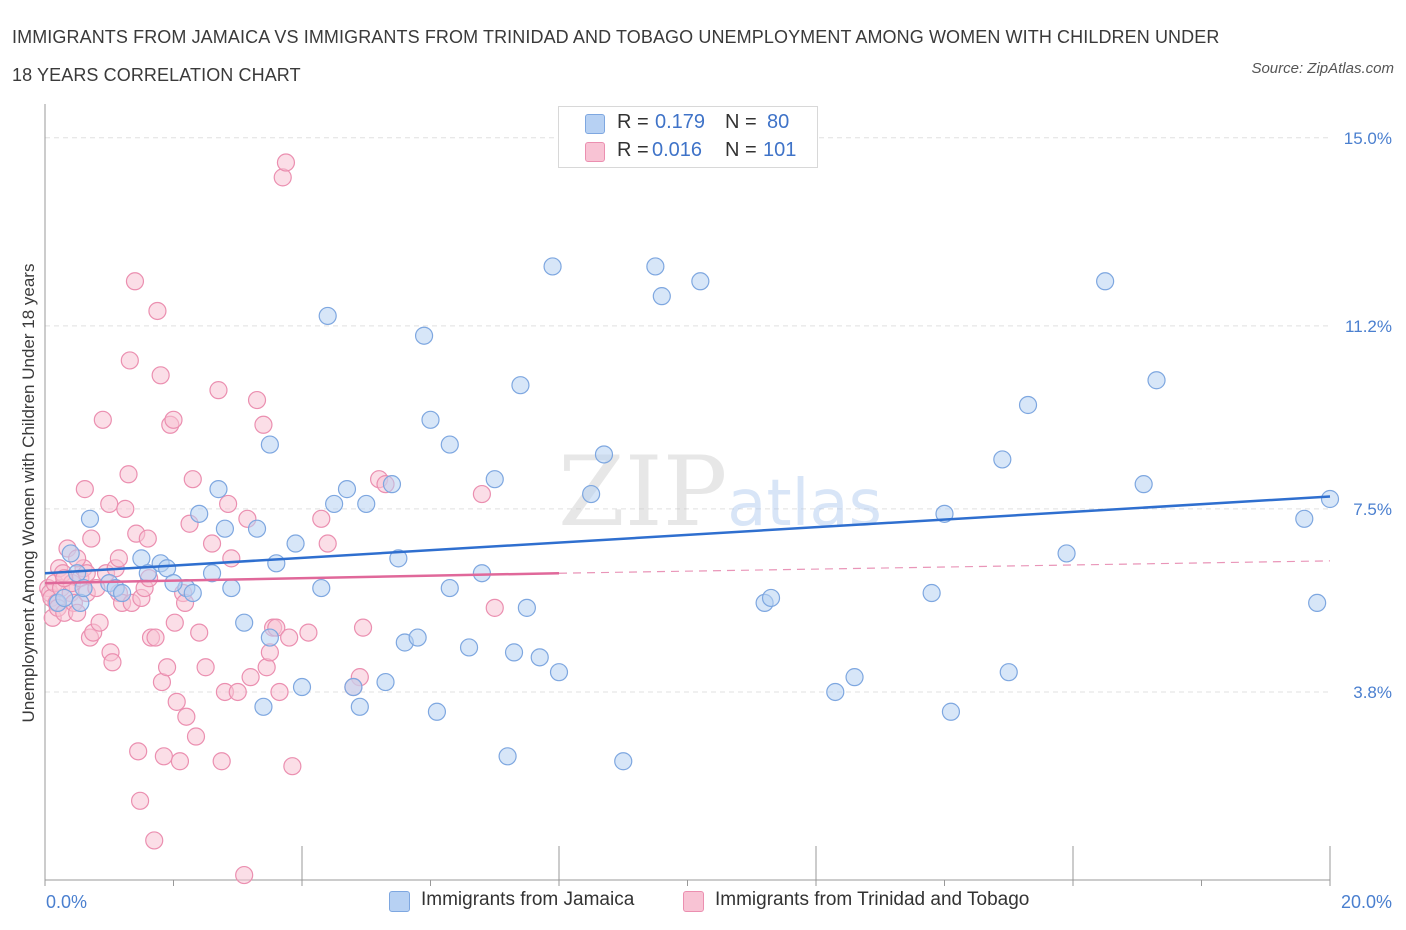 This screenshot has height=930, width=1406. Describe the element at coordinates (1372, 692) in the screenshot. I see `y-tick-label: 3.8%` at that location.